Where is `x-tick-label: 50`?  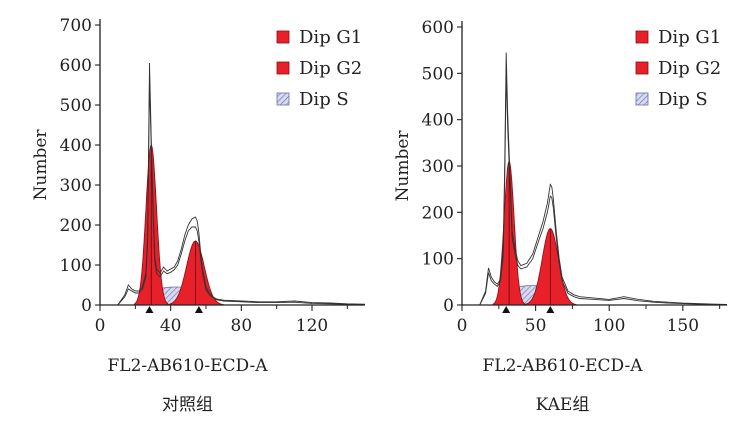 x-tick-label: 50 is located at coordinates (536, 326).